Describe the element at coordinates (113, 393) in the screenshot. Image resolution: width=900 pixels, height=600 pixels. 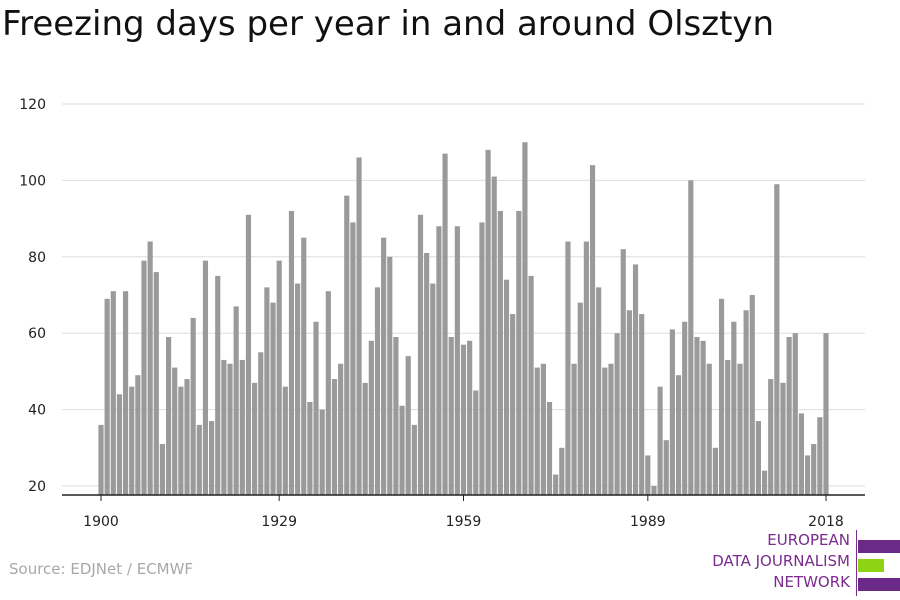
I see `bar-1902` at that location.